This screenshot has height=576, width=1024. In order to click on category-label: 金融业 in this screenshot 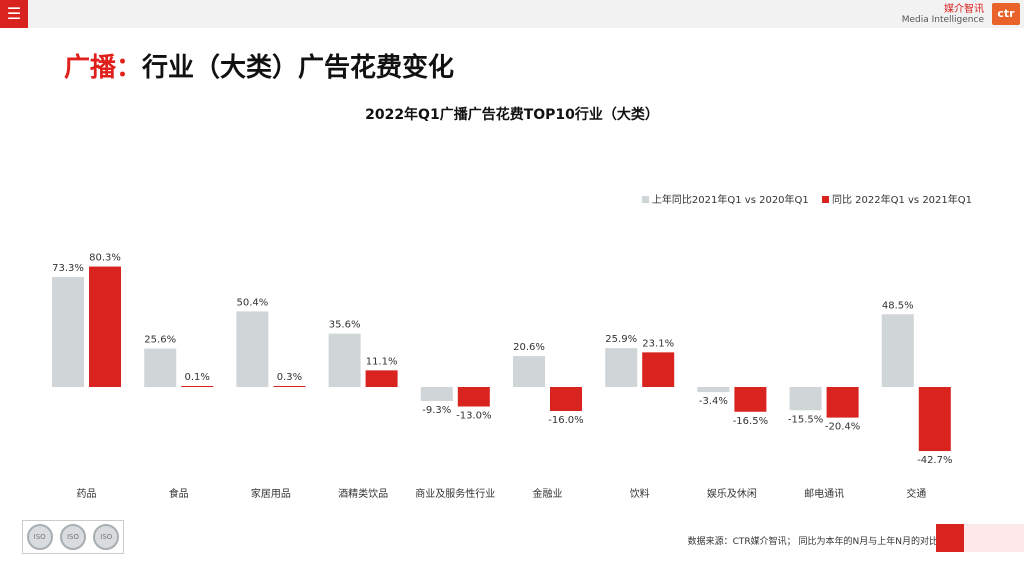, I will do `click(548, 493)`.